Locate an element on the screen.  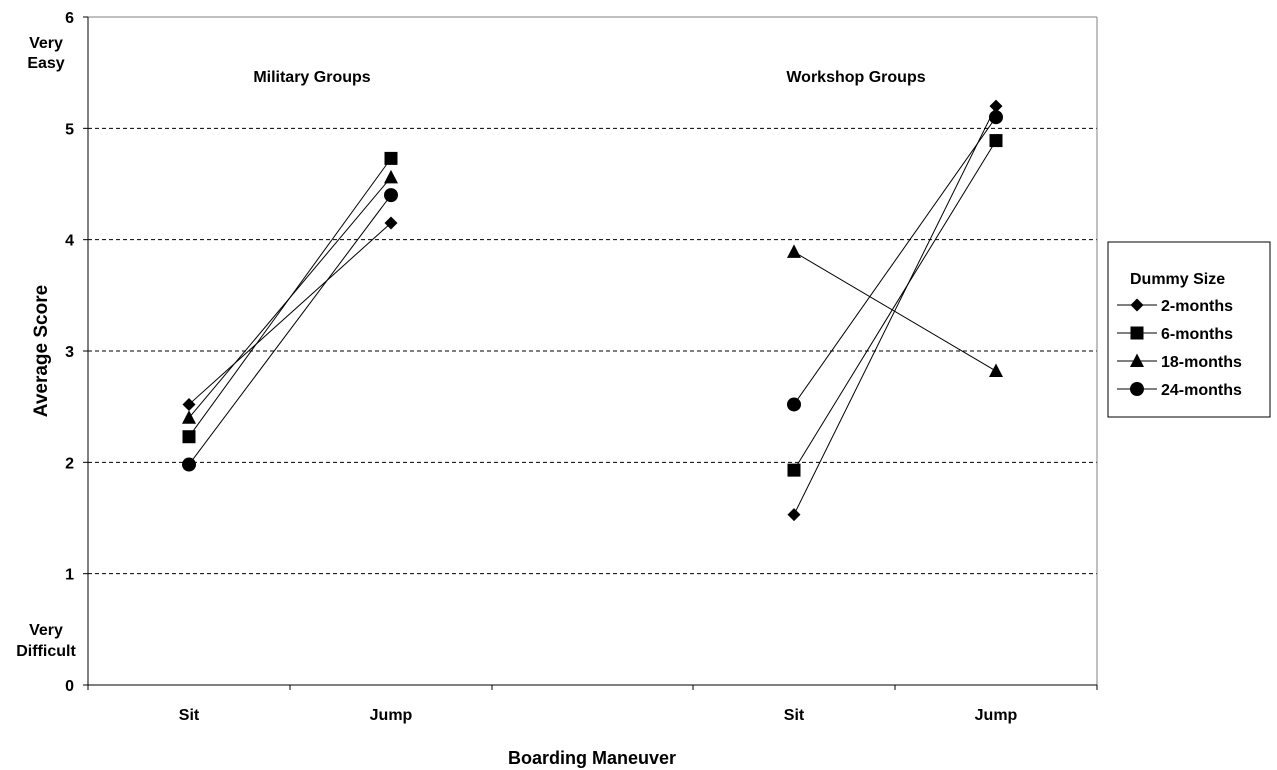
legend-title: Dummy Size is located at coordinates (1177, 279).